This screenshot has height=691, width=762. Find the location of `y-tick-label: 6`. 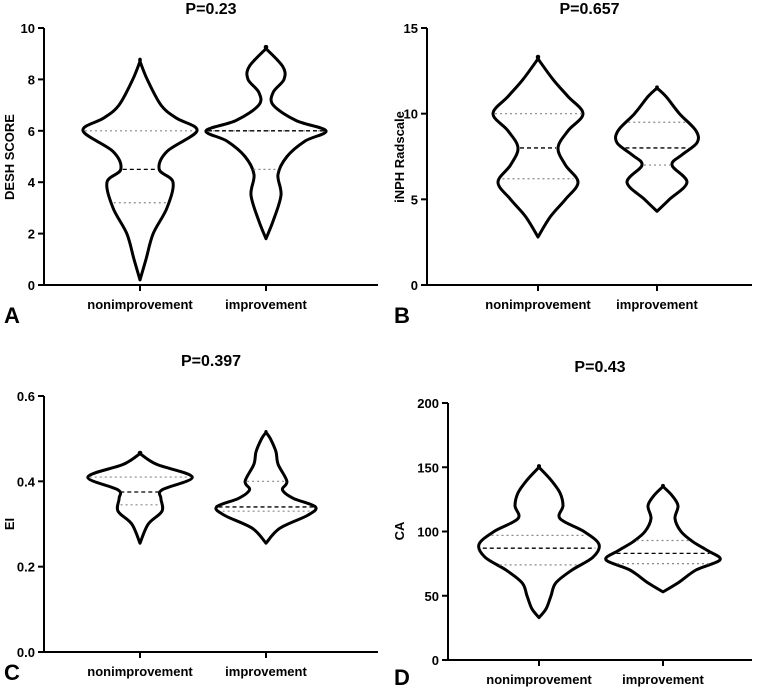

y-tick-label: 6 is located at coordinates (31, 131).